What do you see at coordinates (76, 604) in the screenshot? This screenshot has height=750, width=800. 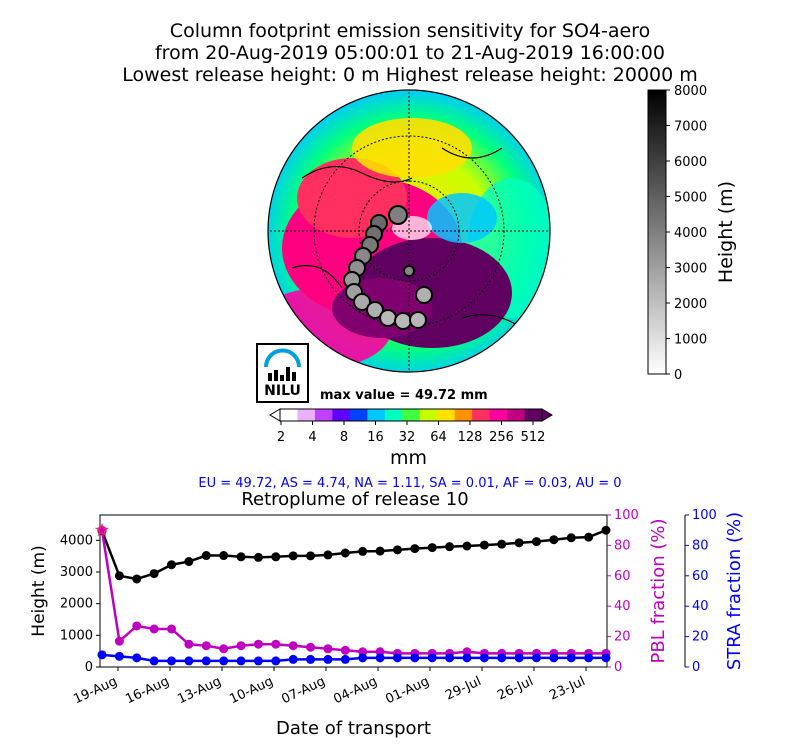 I see `y-tick-label: 2000` at bounding box center [76, 604].